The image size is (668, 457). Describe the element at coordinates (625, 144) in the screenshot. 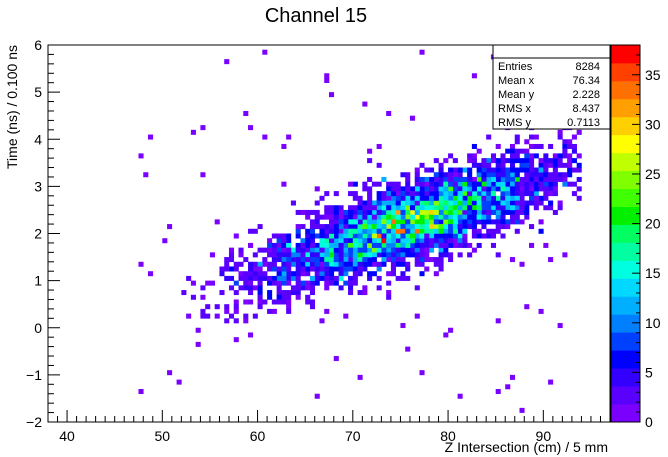

I see `palette-band` at that location.